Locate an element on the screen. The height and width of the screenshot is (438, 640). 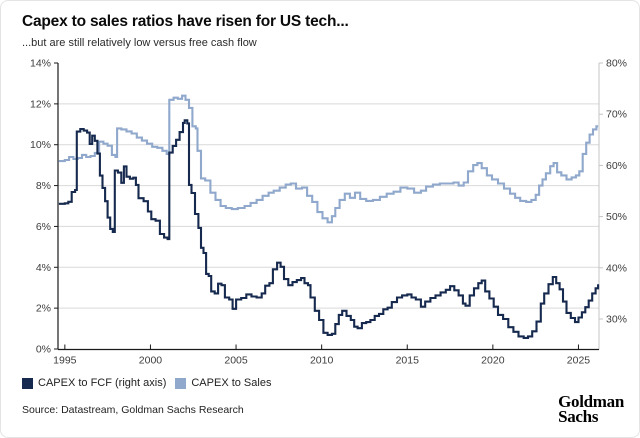
legend-swatch-fcf is located at coordinates (27, 383).